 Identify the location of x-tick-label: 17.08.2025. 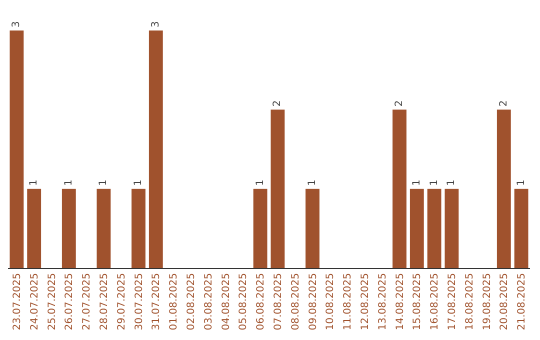
(452, 301).